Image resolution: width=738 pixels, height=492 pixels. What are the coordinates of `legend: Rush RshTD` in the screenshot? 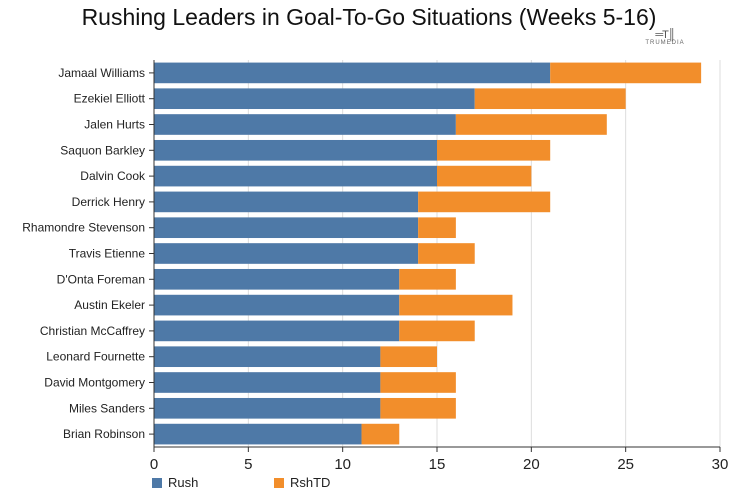 It's located at (274, 482).